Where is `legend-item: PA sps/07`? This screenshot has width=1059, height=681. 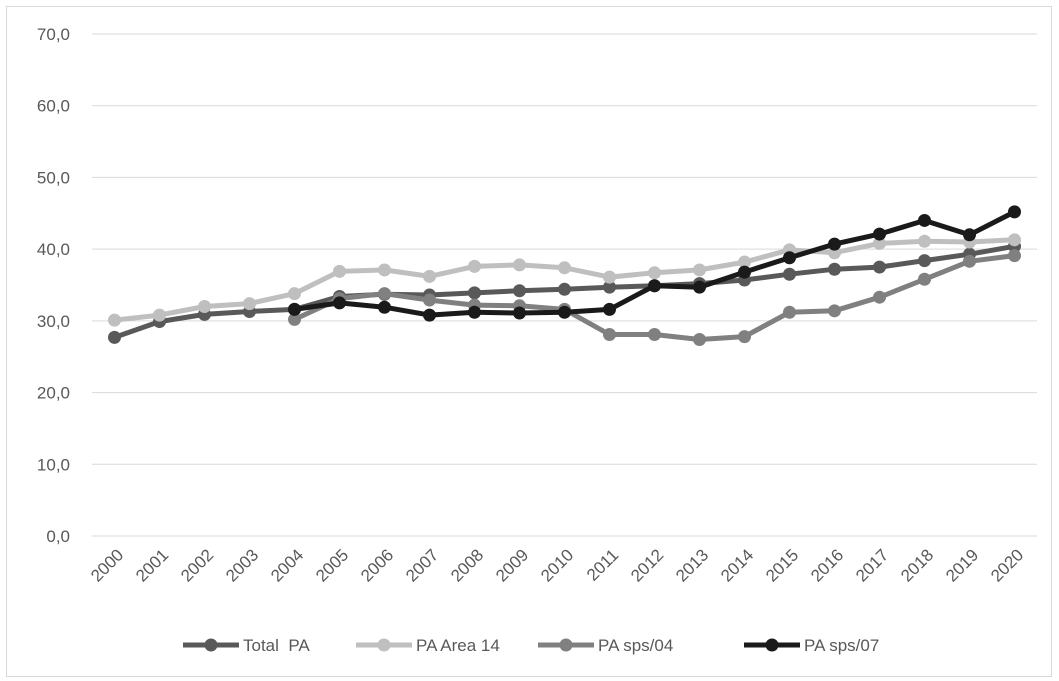
legend-item: PA sps/07 is located at coordinates (811, 645).